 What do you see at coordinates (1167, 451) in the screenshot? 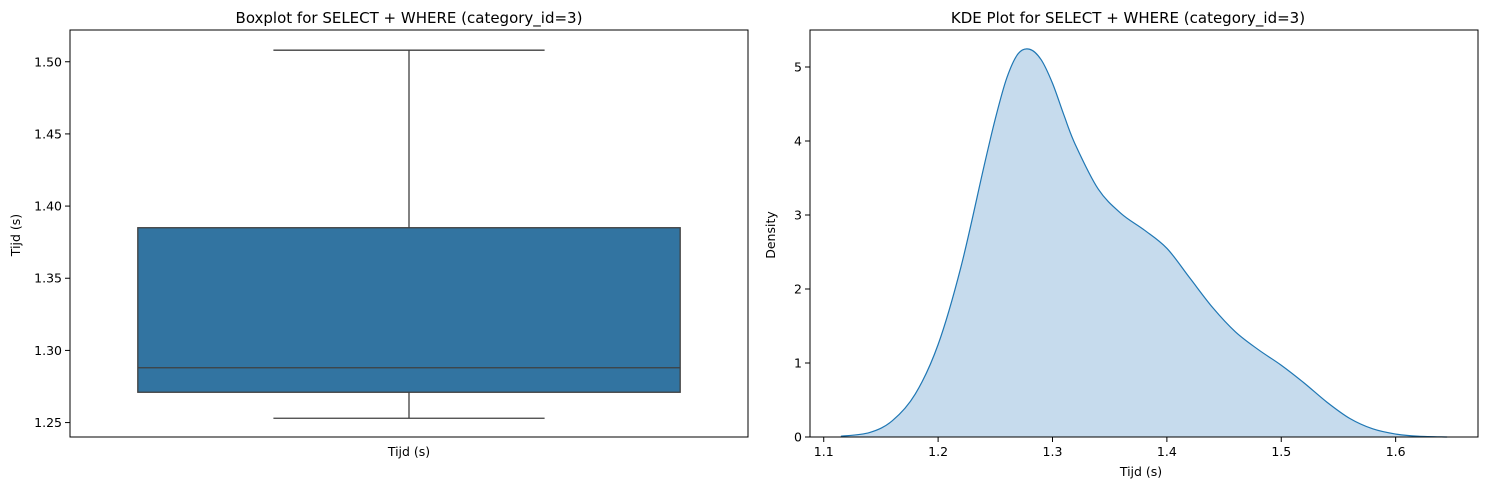
I see `x-tick-label: 1.4` at bounding box center [1167, 451].